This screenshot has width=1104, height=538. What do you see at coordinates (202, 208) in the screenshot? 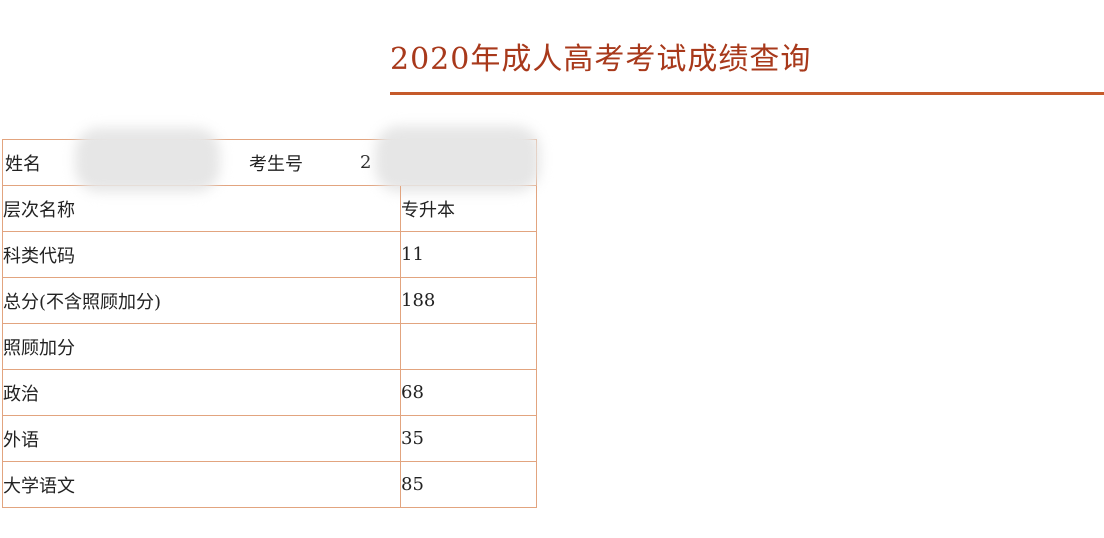
I see `row-label: 层次名称` at bounding box center [202, 208].